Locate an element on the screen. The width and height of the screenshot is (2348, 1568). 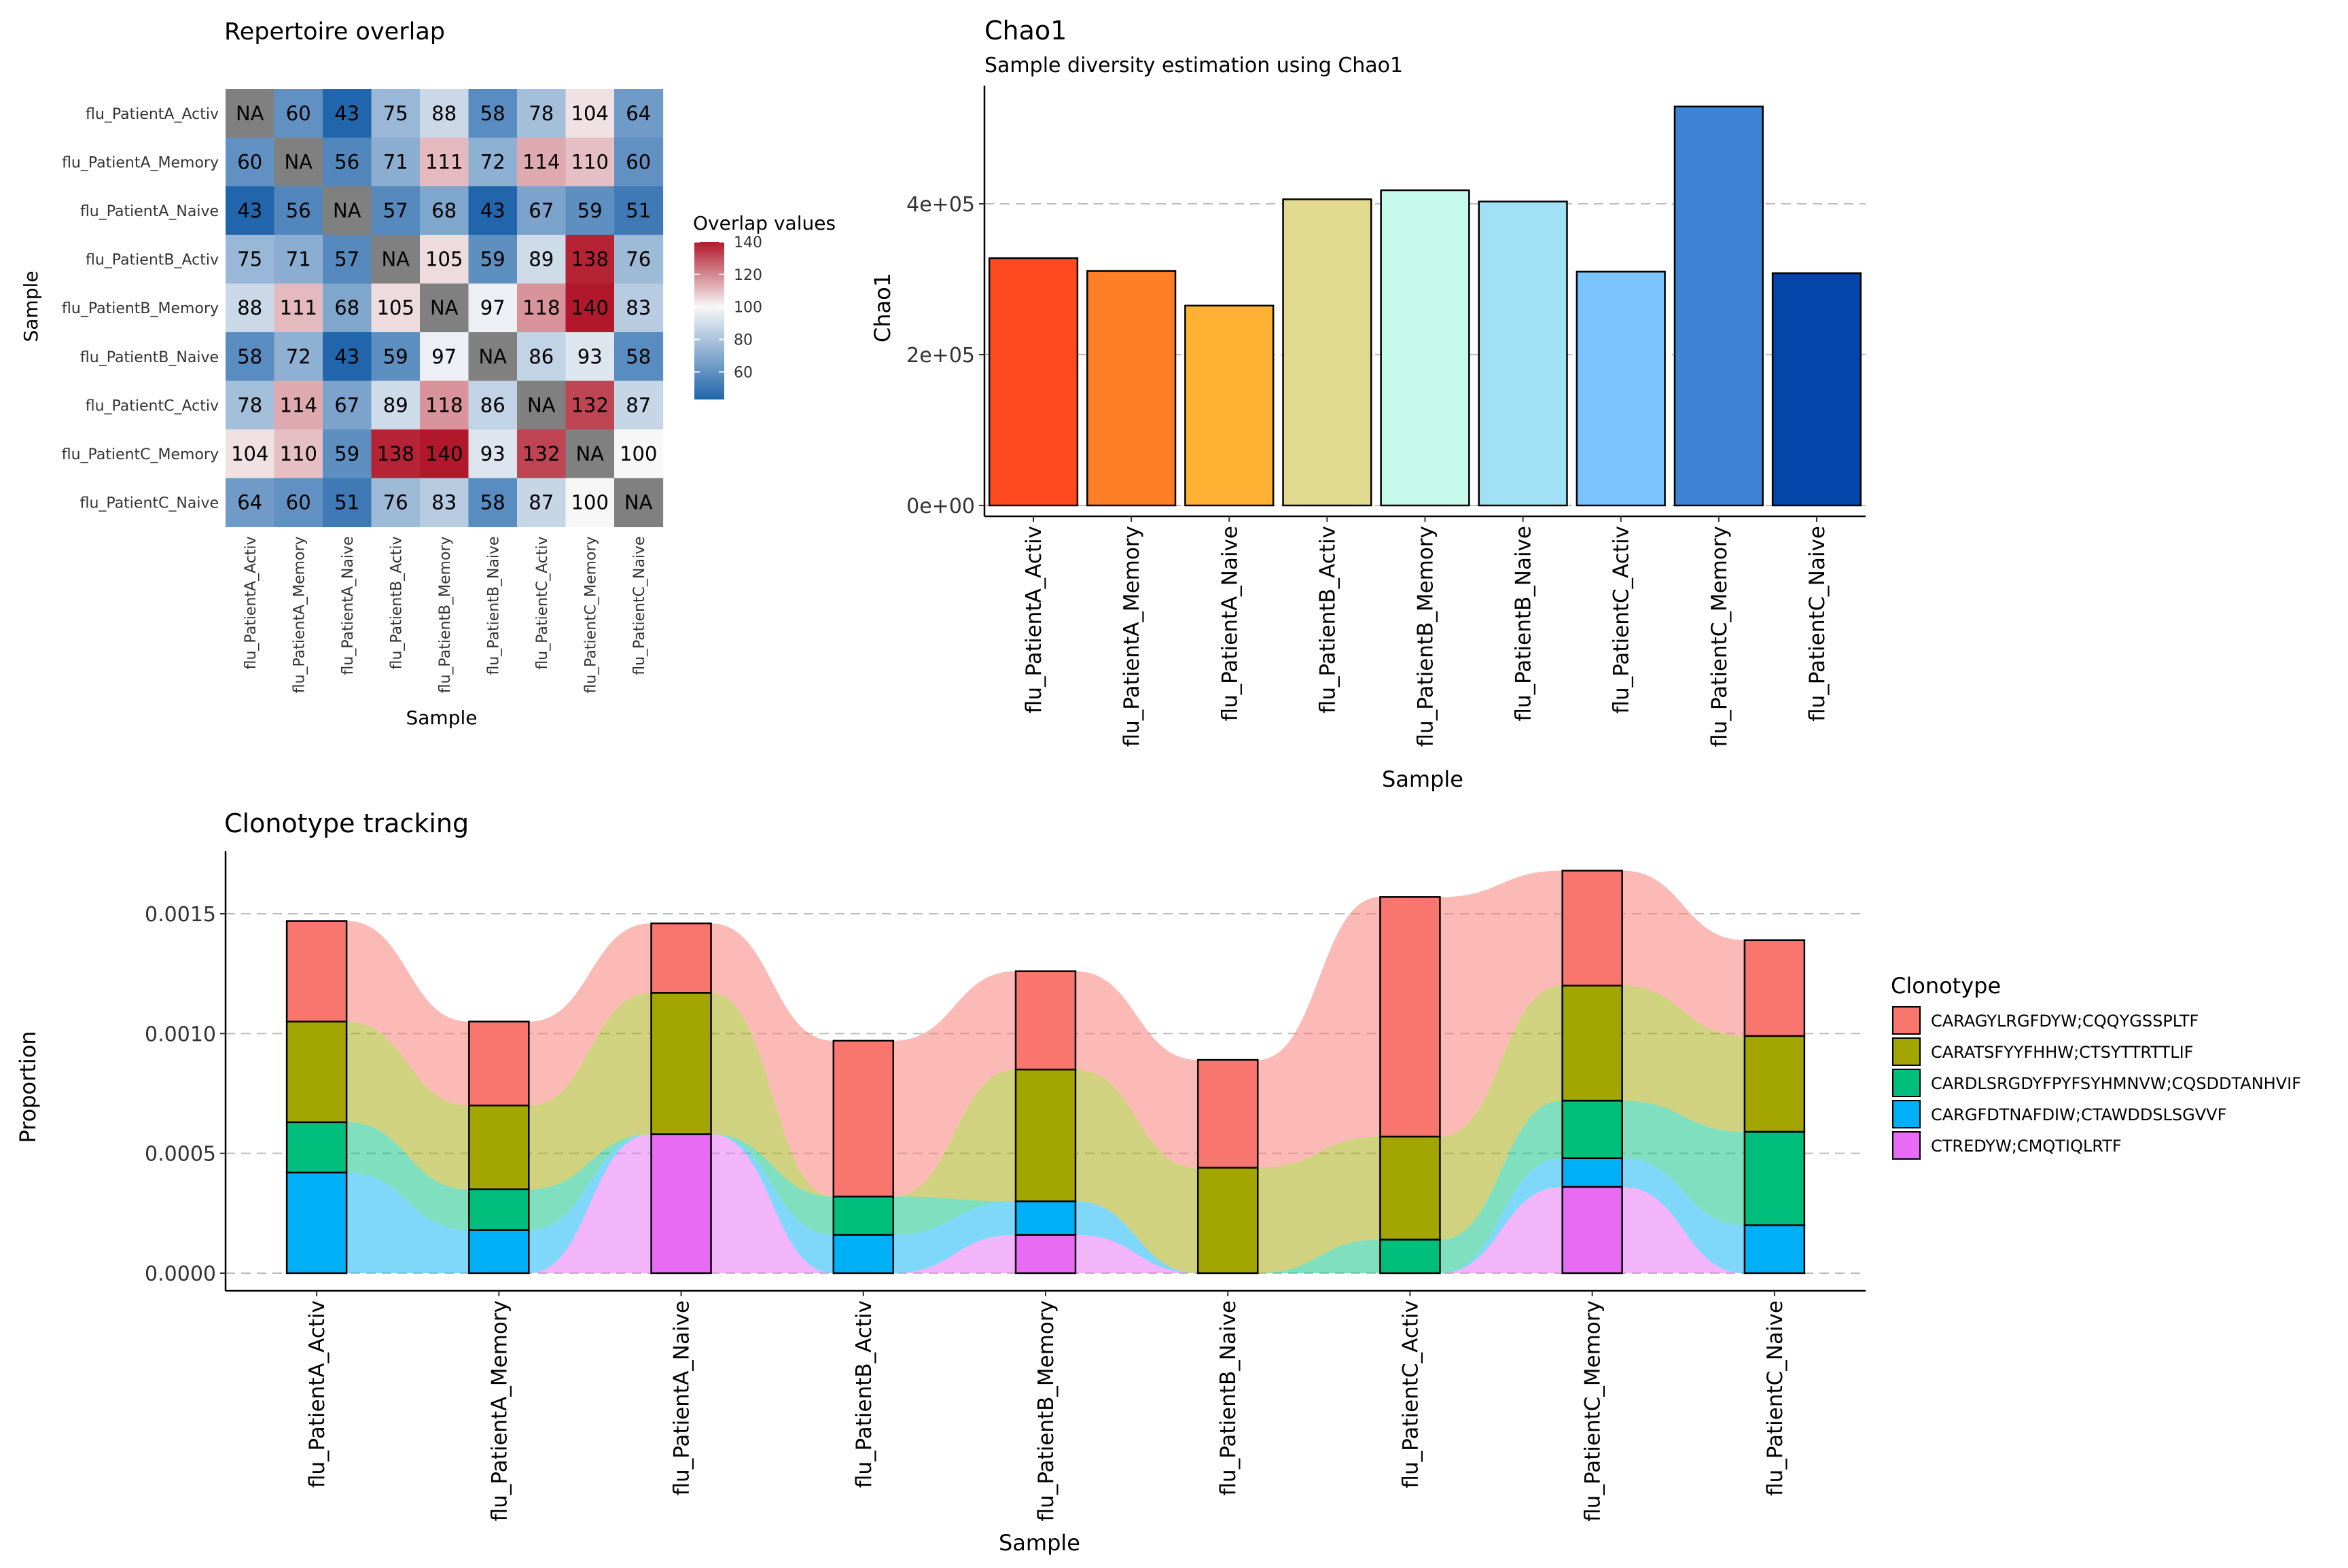
tracking-x-tick-label: flu_PatientC_Activ is located at coordinates (1410, 1394).